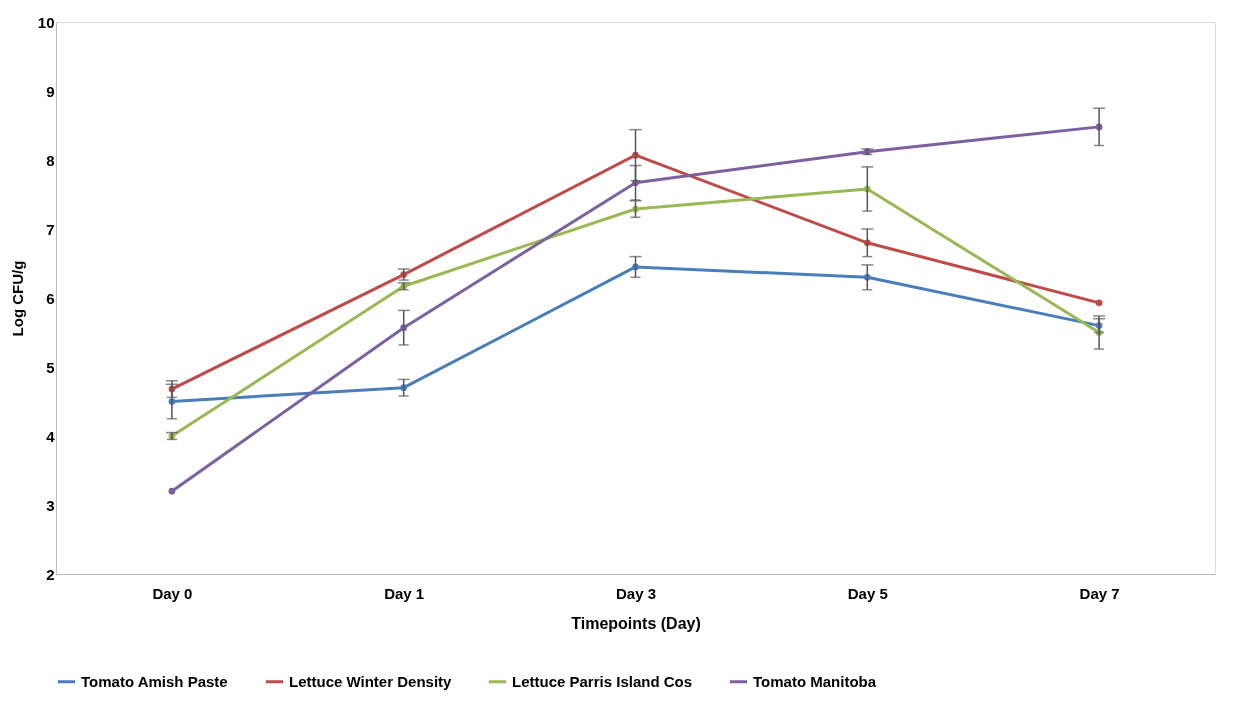 The width and height of the screenshot is (1242, 709). Describe the element at coordinates (50, 160) in the screenshot. I see `y-tick-label: 8` at that location.